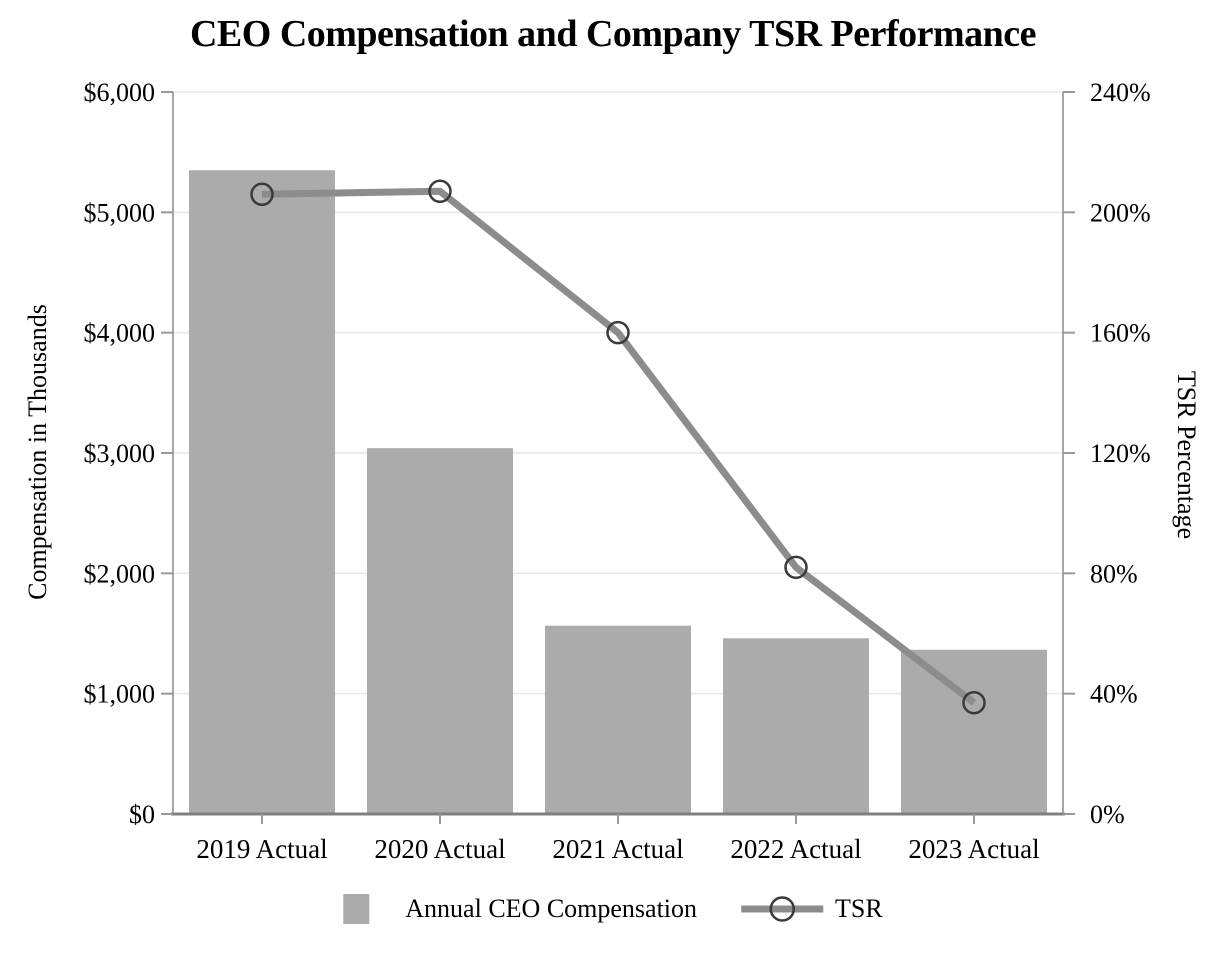 This screenshot has height=960, width=1226. Describe the element at coordinates (120, 453) in the screenshot. I see `left-tick-label: $3,000` at that location.